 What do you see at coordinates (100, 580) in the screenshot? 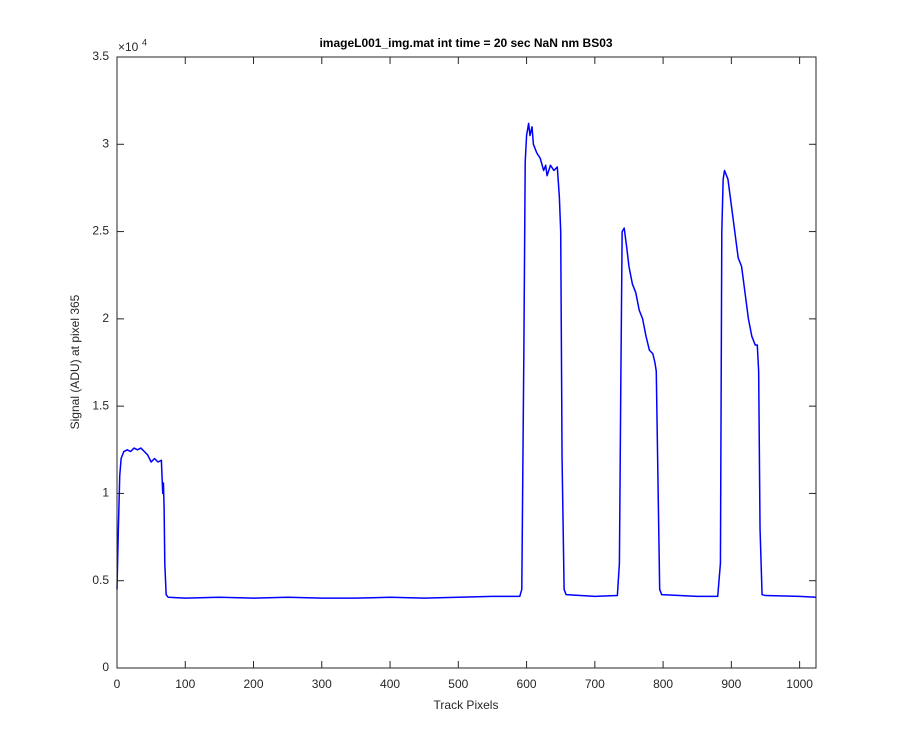
I see `y-tick-label: 0.5` at bounding box center [100, 580].